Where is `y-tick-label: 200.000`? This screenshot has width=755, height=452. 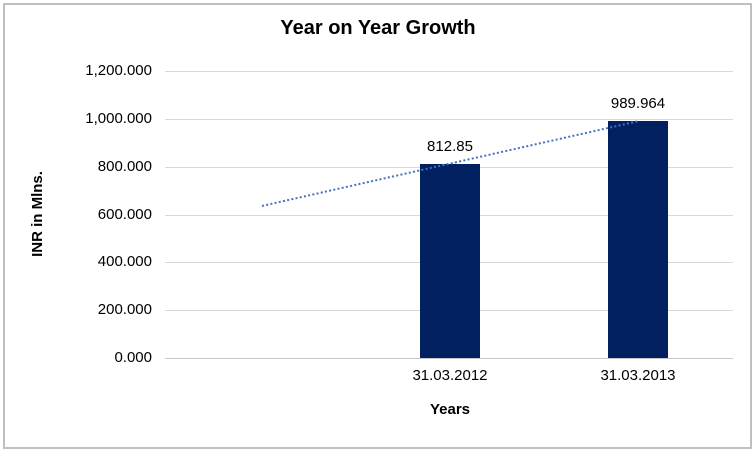
y-tick-label: 200.000 is located at coordinates (124, 310).